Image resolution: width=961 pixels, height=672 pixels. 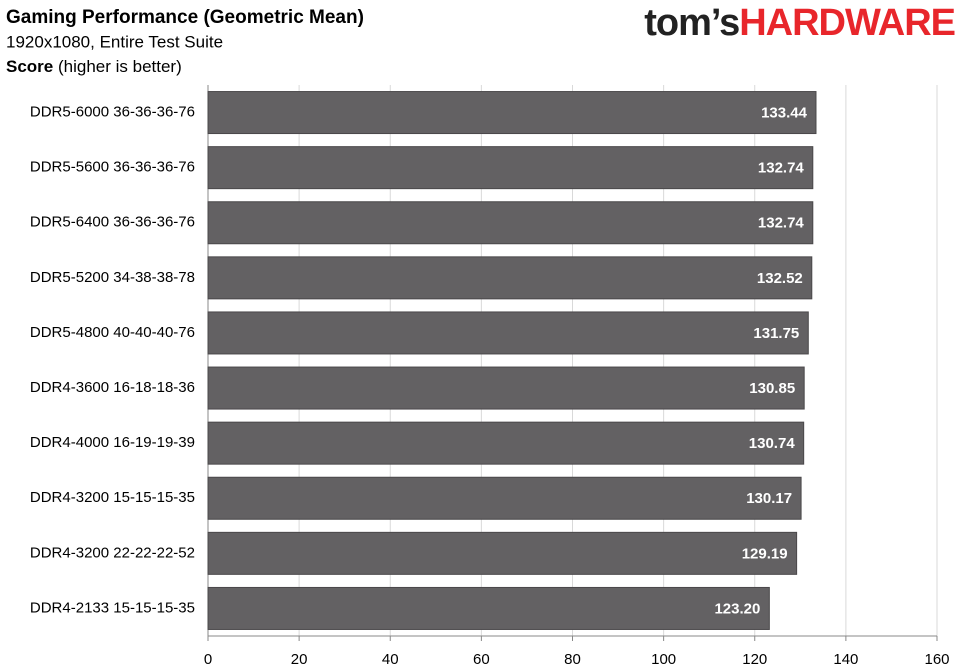 What do you see at coordinates (114, 41) in the screenshot?
I see `chart-subtitle: 1920x1080, Entire Test Suite` at bounding box center [114, 41].